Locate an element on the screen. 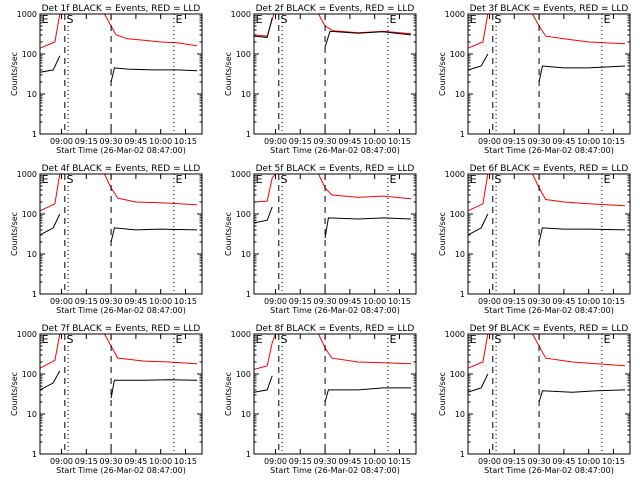 This screenshot has height=480, width=640. chart-title: Det 3f BLACK = Events, RED = LLD is located at coordinates (549, 9).